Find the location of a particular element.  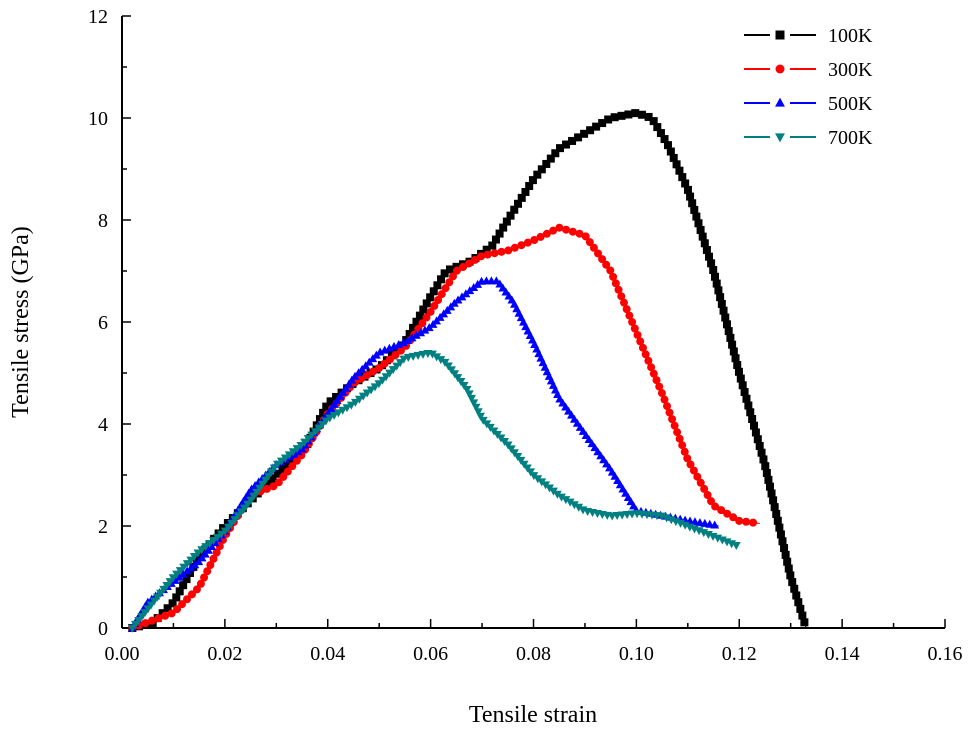

y-tick-label: 0 is located at coordinates (103, 629).